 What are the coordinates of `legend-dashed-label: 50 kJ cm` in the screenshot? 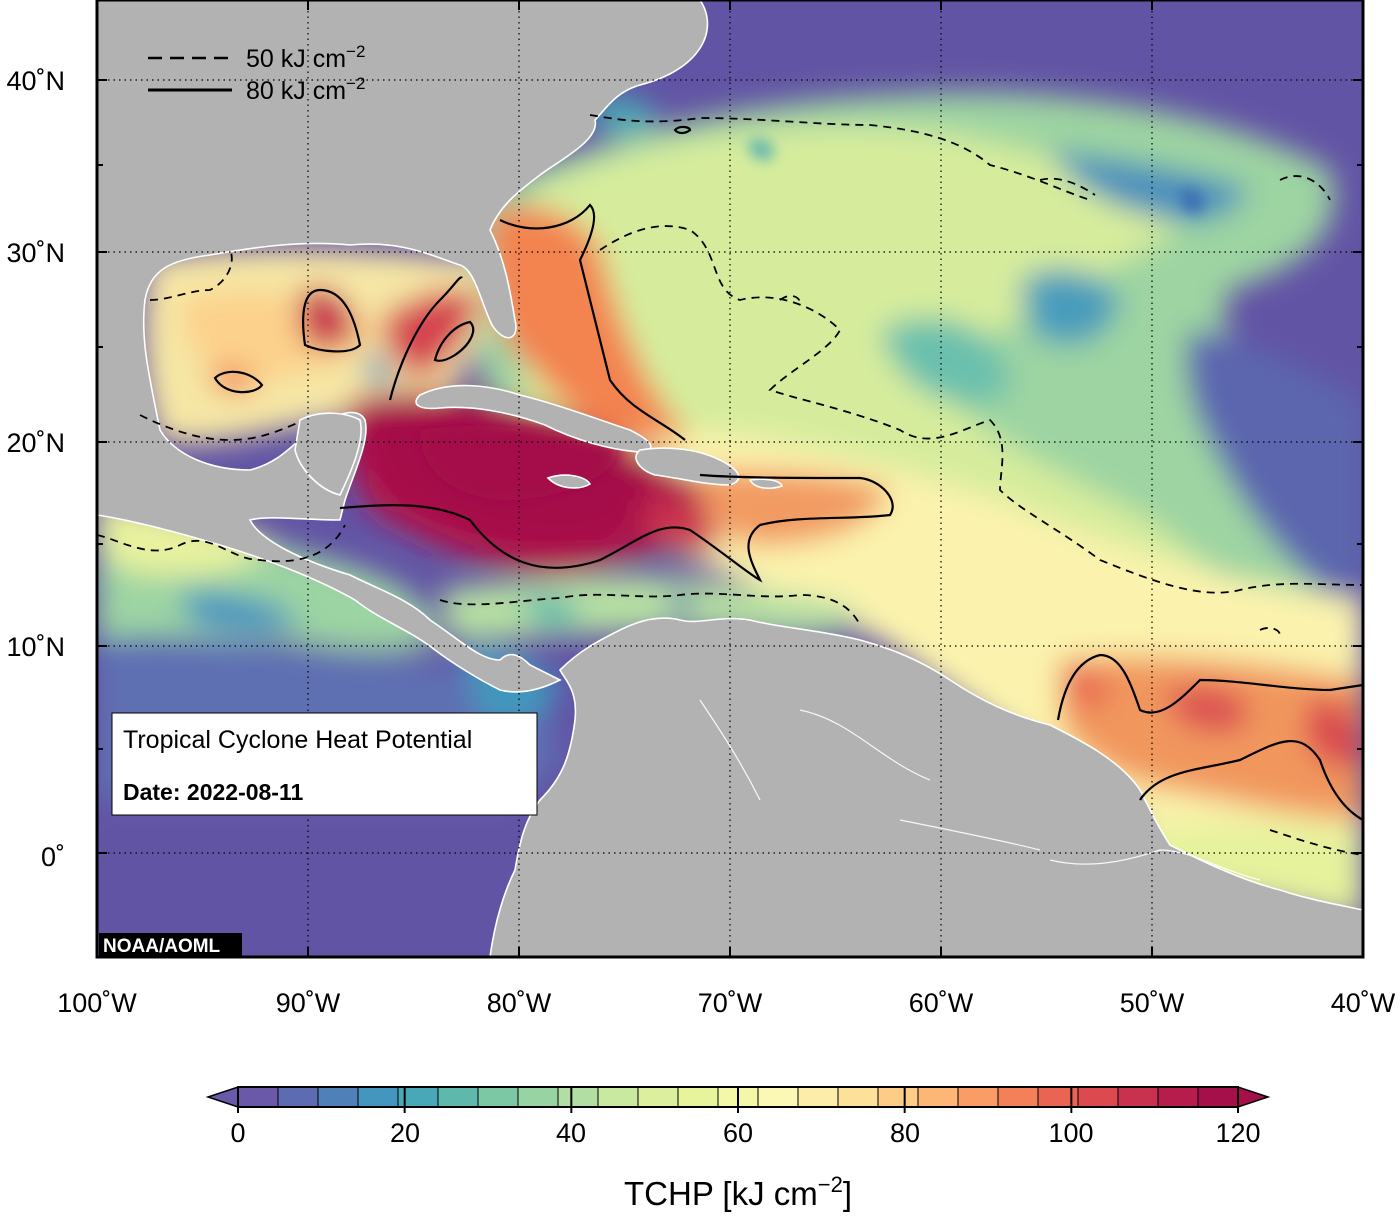 It's located at (296, 59).